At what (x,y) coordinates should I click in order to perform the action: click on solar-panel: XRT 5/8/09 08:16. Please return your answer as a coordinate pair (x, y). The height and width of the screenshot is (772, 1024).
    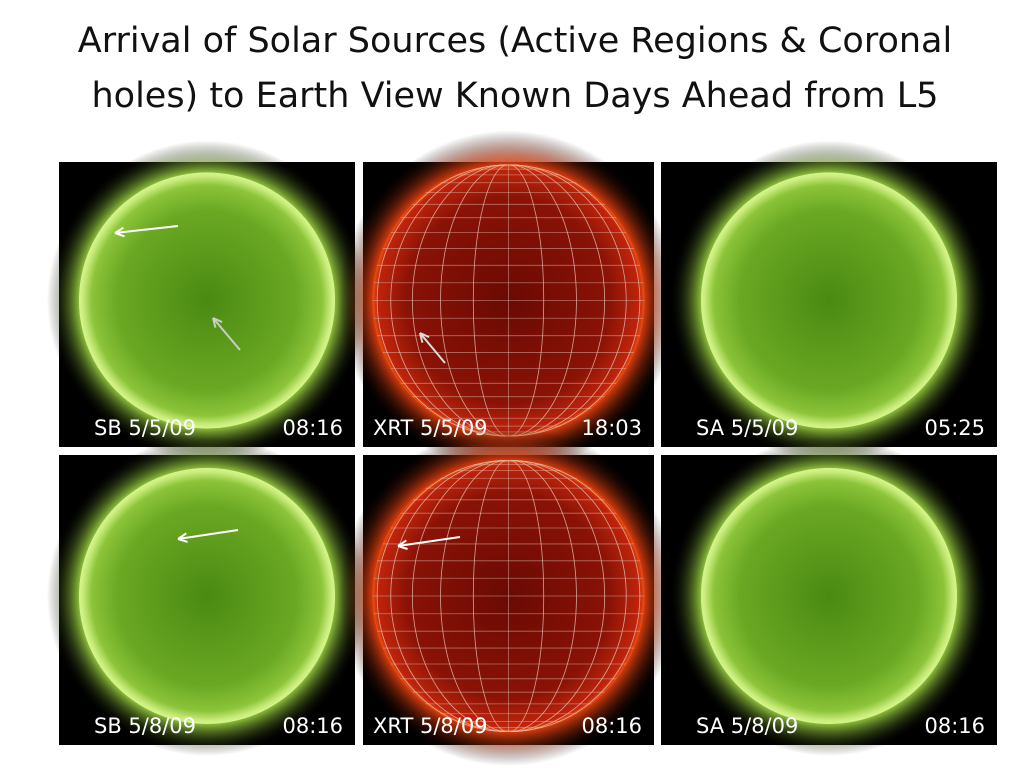
    Looking at the image, I should click on (508, 596).